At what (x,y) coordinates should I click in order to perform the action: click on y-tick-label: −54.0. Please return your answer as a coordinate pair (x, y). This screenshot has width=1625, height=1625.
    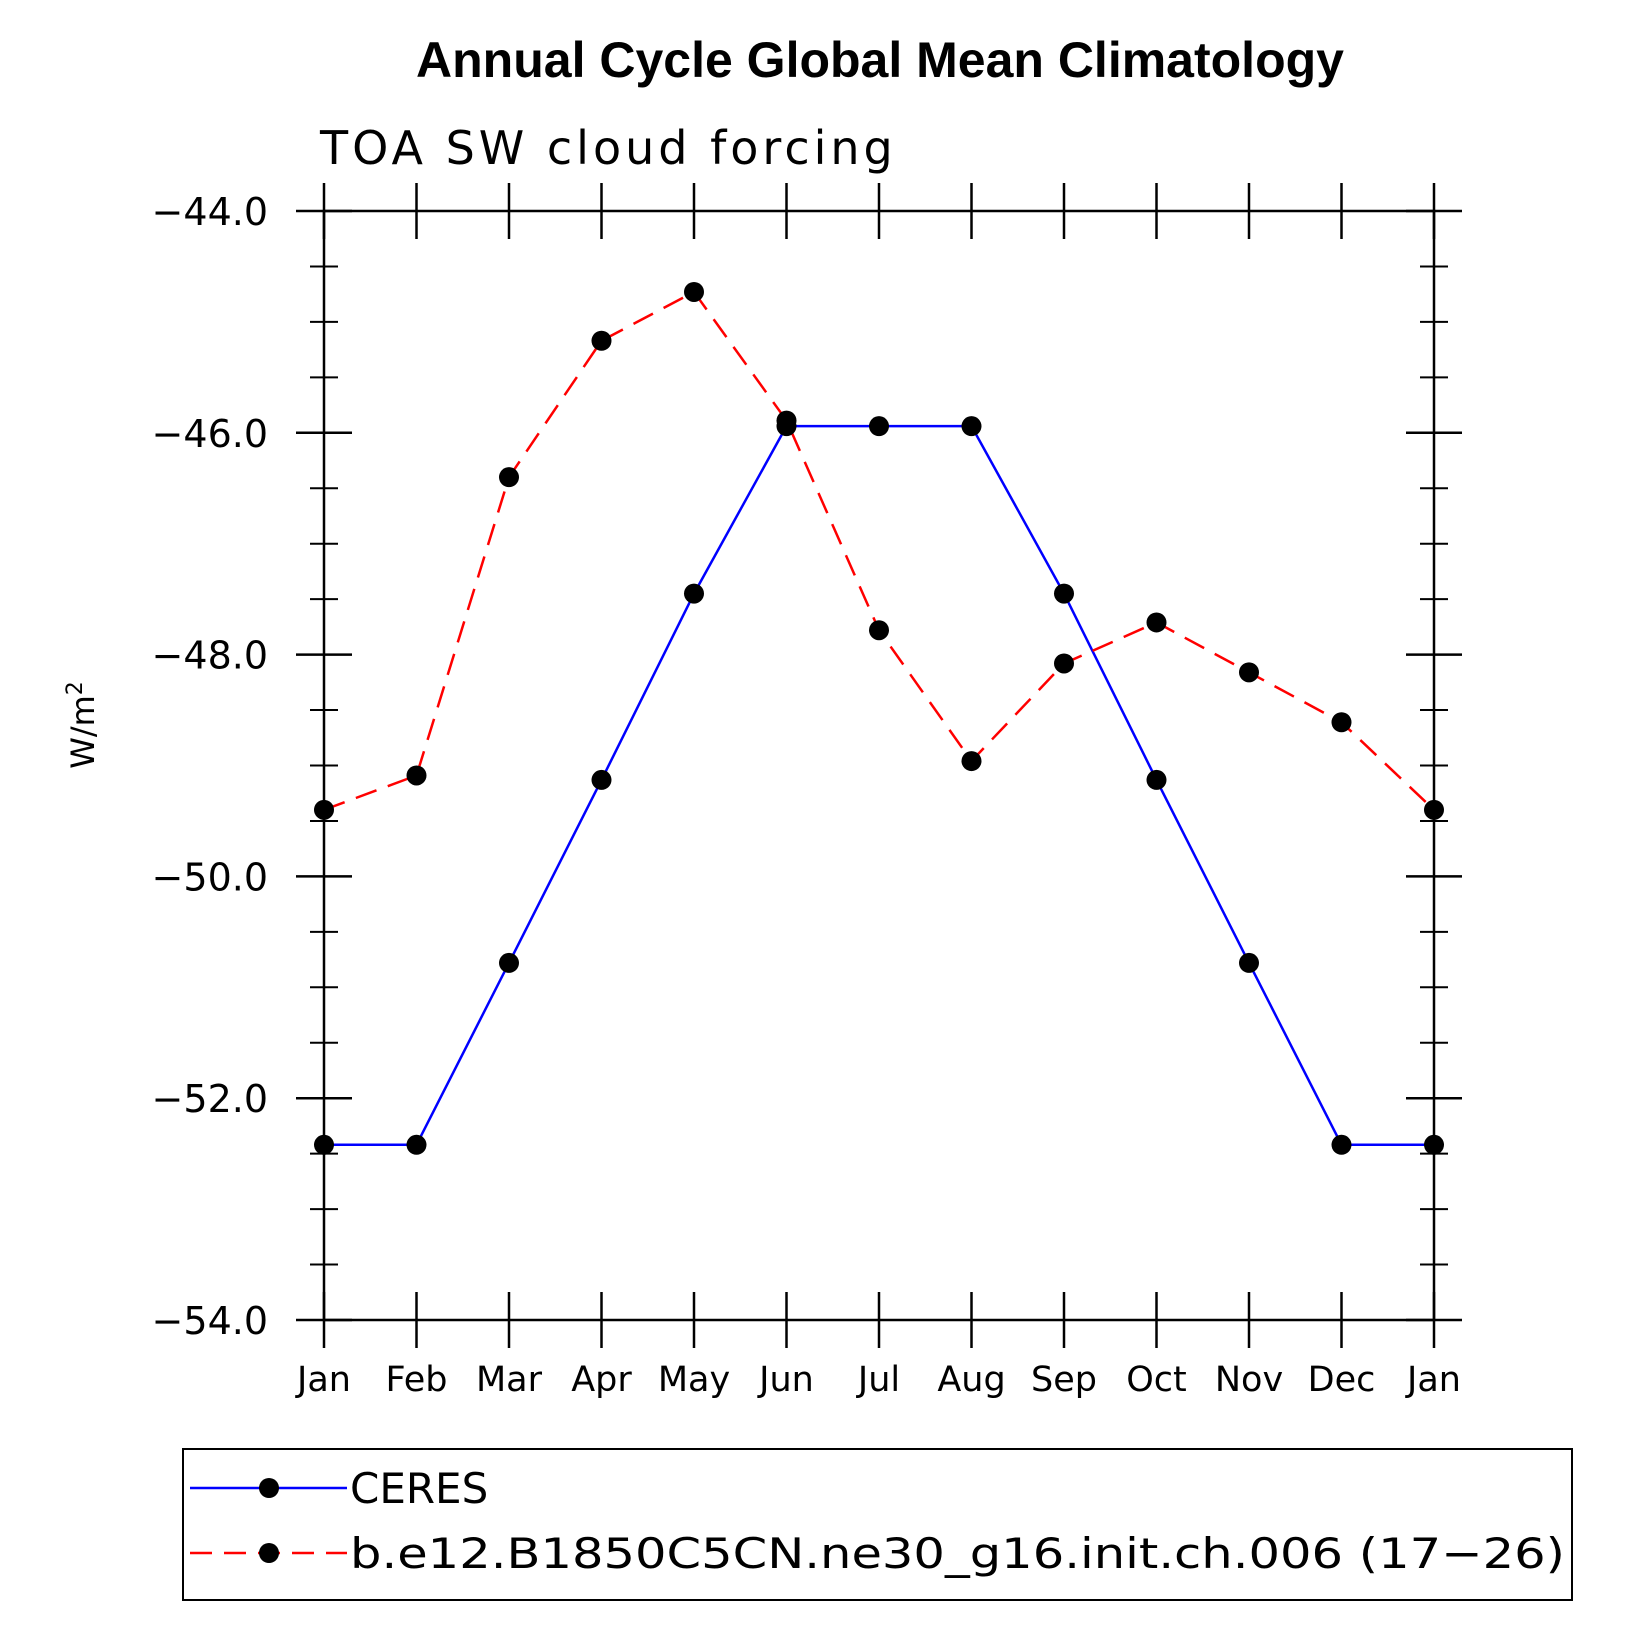
    Looking at the image, I should click on (210, 1321).